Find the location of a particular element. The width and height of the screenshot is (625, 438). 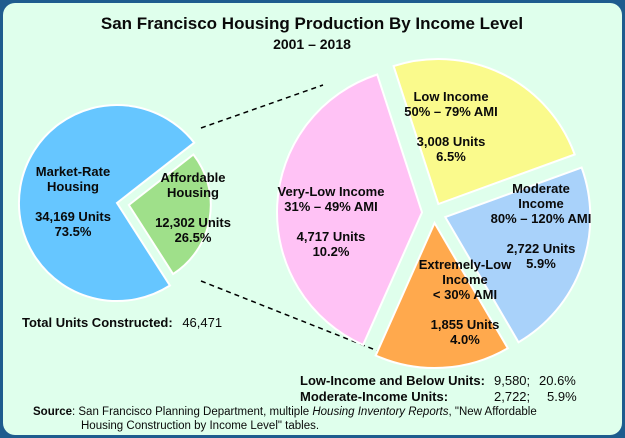

slice-label-extremely-low-line-4: 1,855 Units is located at coordinates (465, 324).